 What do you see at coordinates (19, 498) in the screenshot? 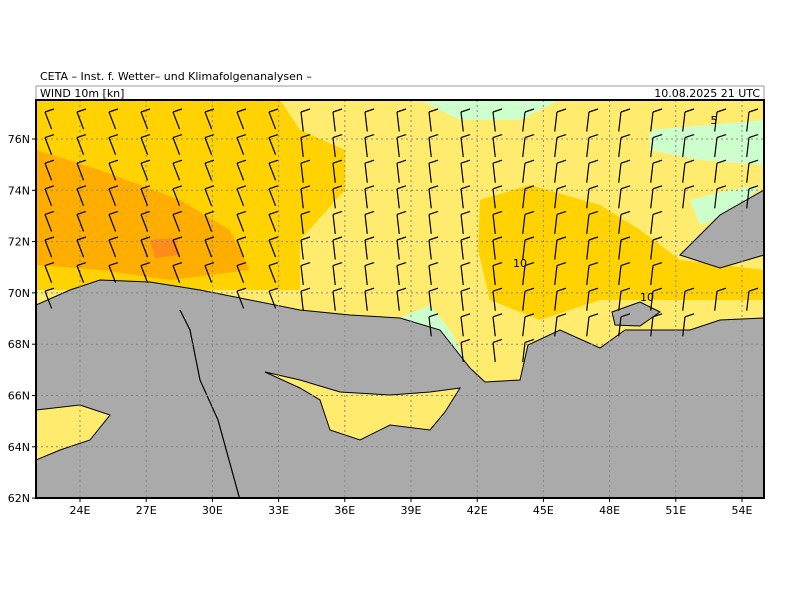
I see `lat-label: 62N` at bounding box center [19, 498].